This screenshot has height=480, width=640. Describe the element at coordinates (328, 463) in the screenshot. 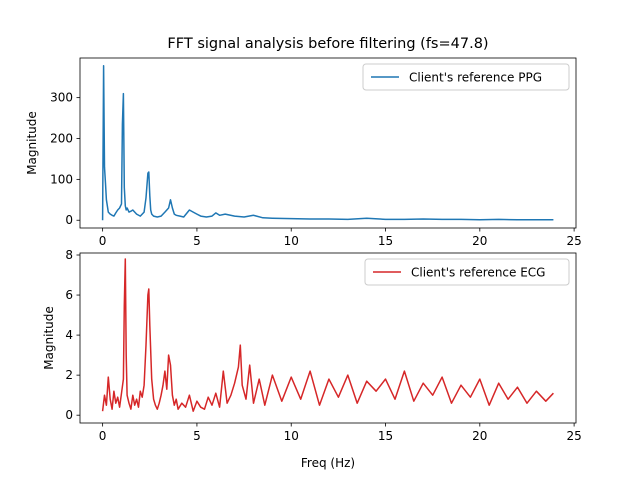

I see `x-axis-label: Freq (Hz)` at that location.